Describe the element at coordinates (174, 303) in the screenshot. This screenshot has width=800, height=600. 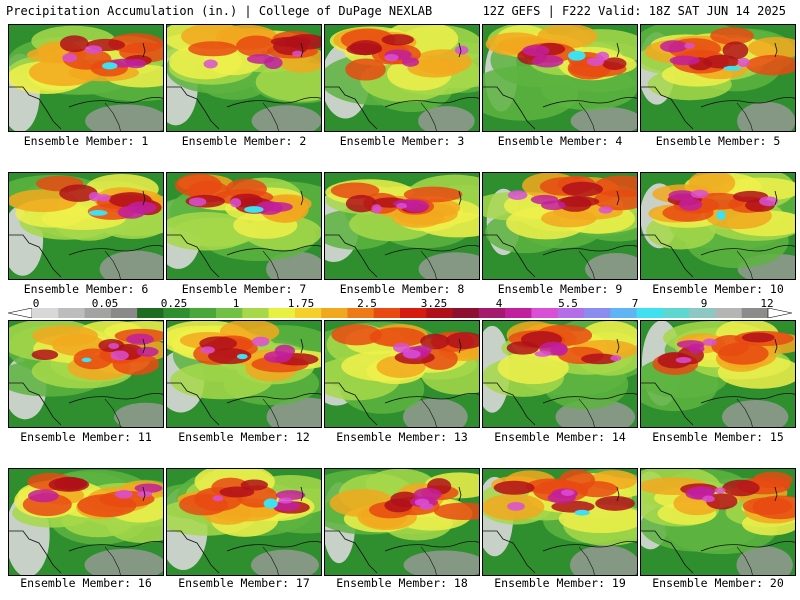
I see `scale-tick-label: 0.25` at that location.